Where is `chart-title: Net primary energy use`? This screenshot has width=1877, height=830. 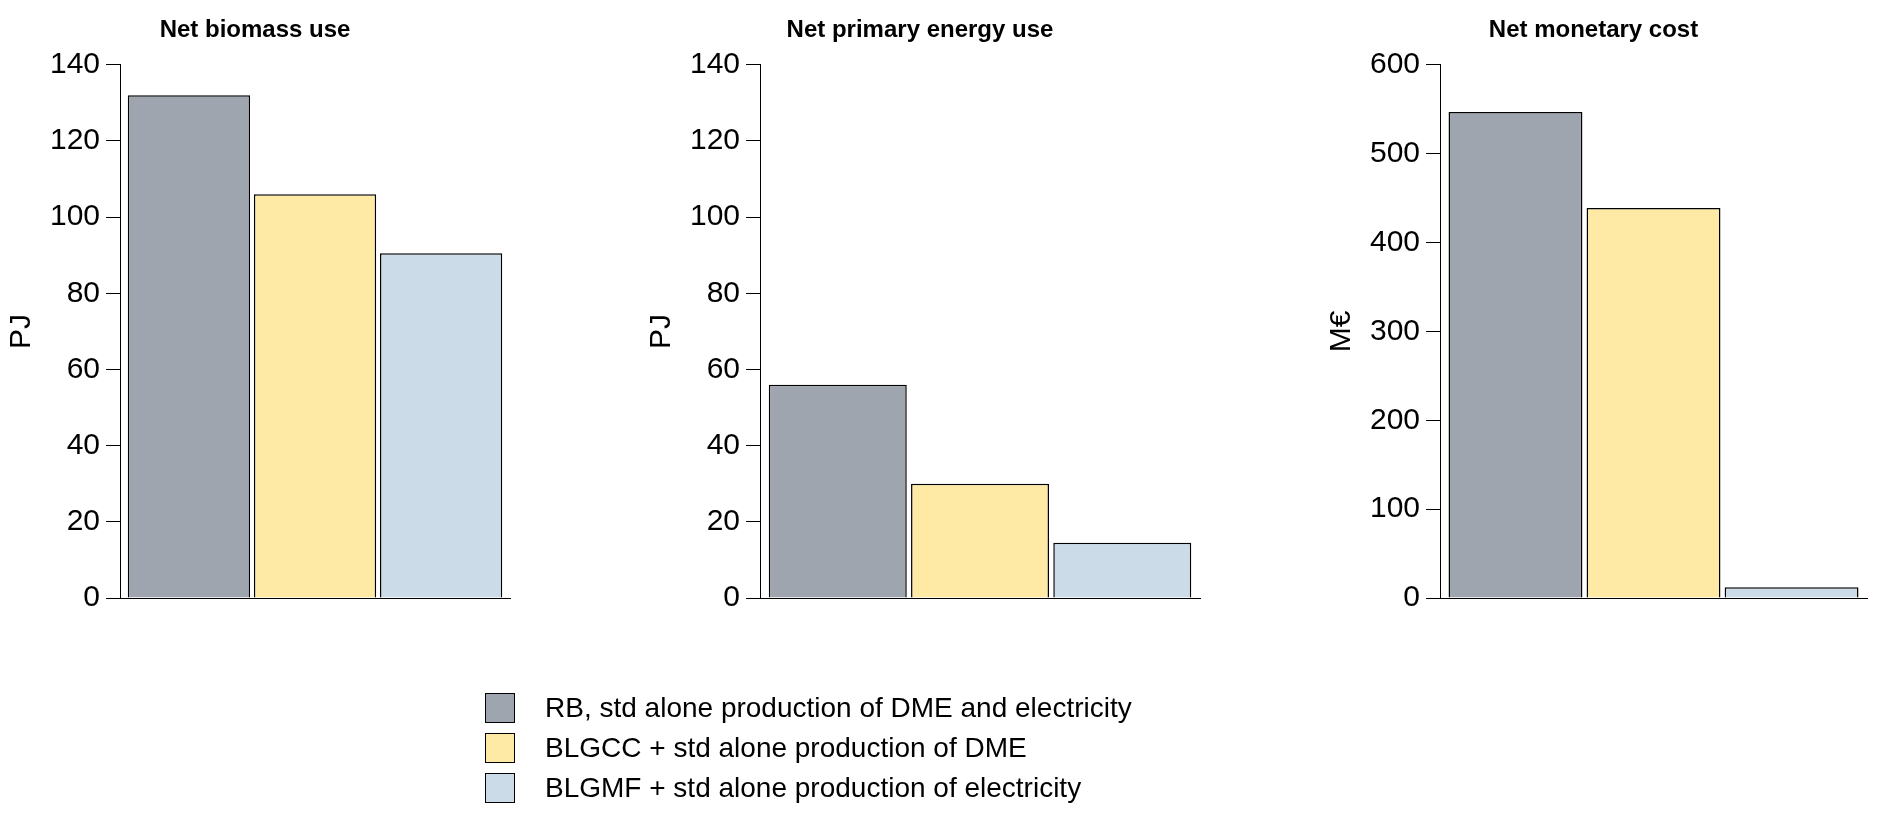 chart-title: Net primary energy use is located at coordinates (920, 29).